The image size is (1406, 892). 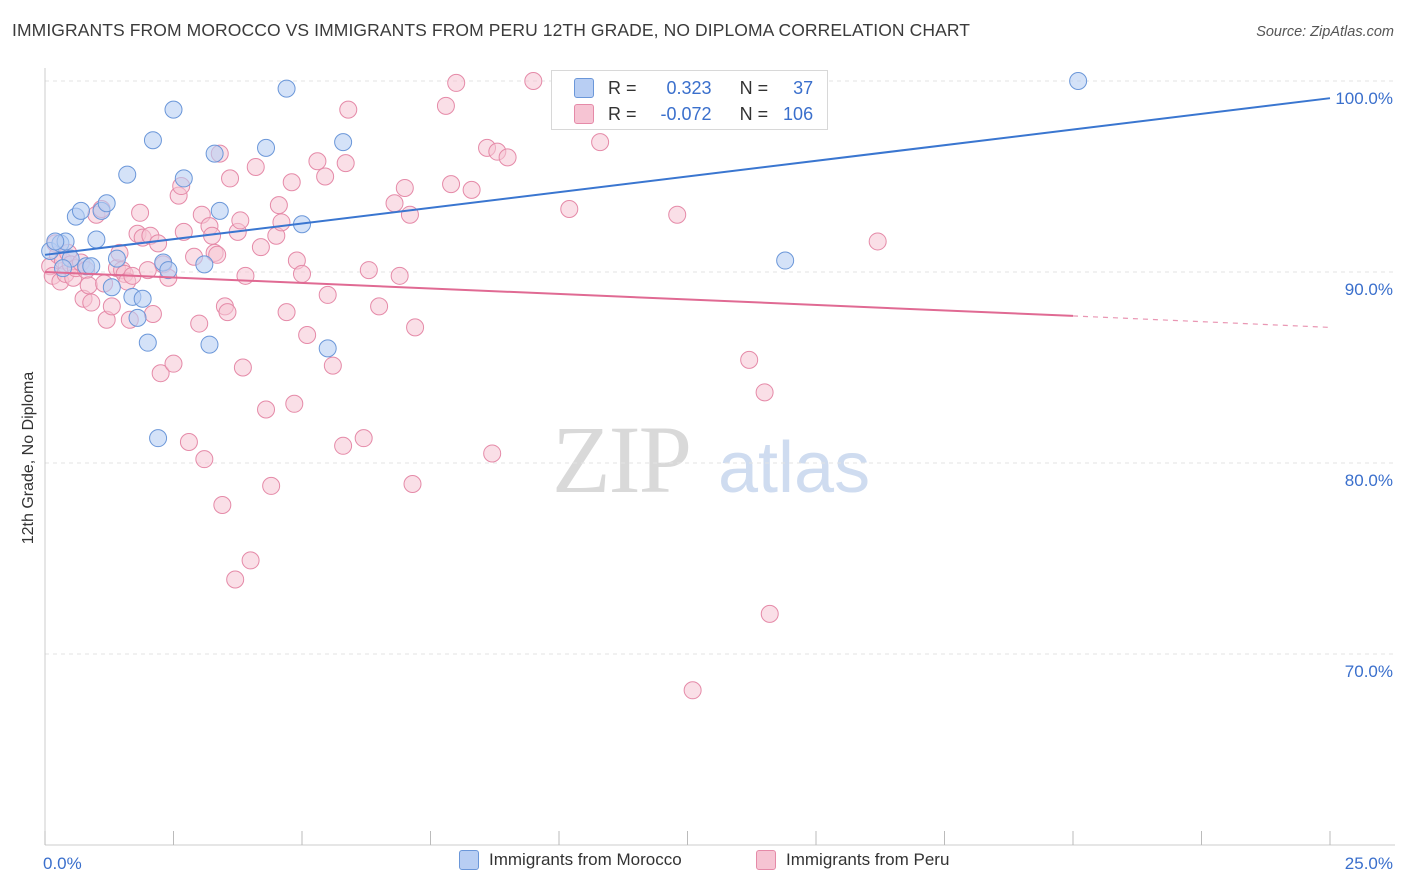 What do you see at coordinates (469, 860) in the screenshot?
I see `legend-morocco-swatch` at bounding box center [469, 860].